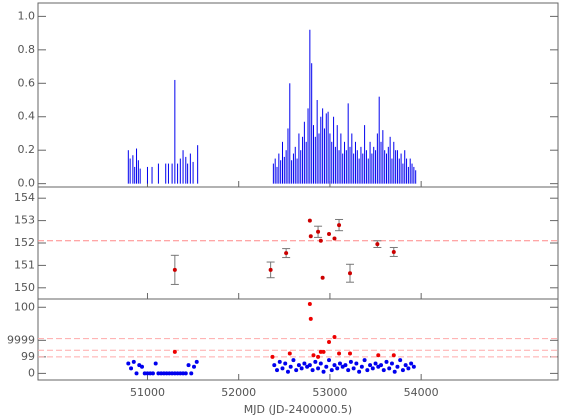 Image resolution: width=568 pixels, height=419 pixels. Describe the element at coordinates (21, 339) in the screenshot. I see `y-tick-label: 9999` at that location.